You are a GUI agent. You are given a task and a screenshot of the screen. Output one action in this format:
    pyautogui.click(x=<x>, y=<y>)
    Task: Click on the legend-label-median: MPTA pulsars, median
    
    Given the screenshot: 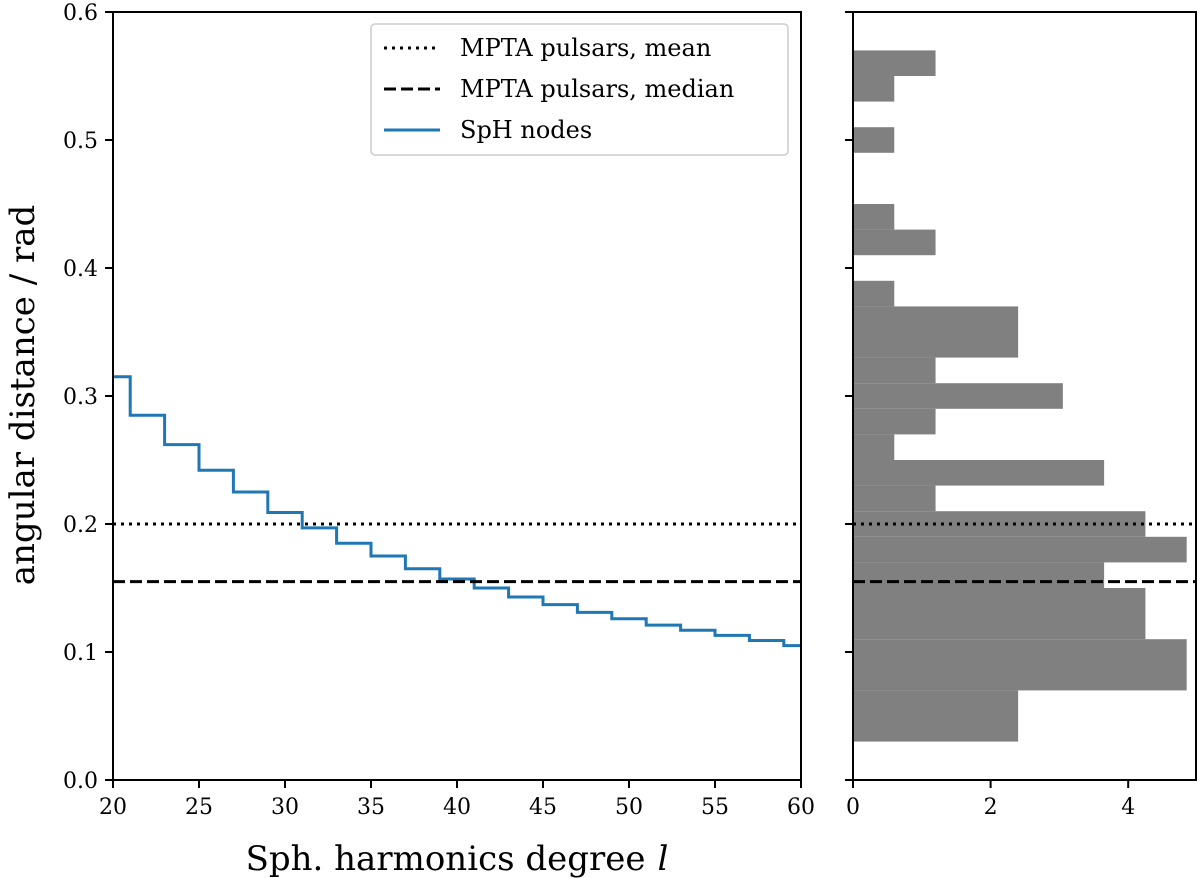 What is the action you would take?
    pyautogui.click(x=597, y=89)
    